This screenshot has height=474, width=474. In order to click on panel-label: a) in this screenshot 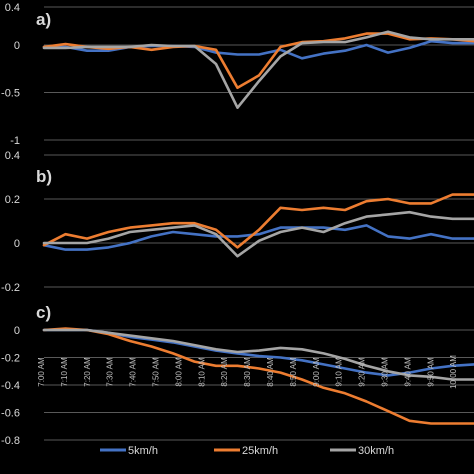, I will do `click(43, 19)`.